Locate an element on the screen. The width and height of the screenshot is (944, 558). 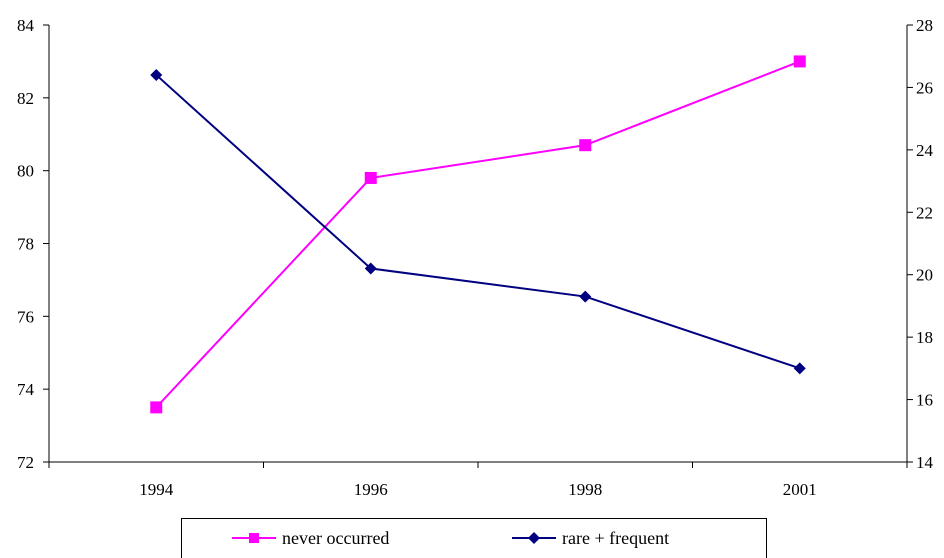
y-left-tick-label: 82 is located at coordinates (25, 98).